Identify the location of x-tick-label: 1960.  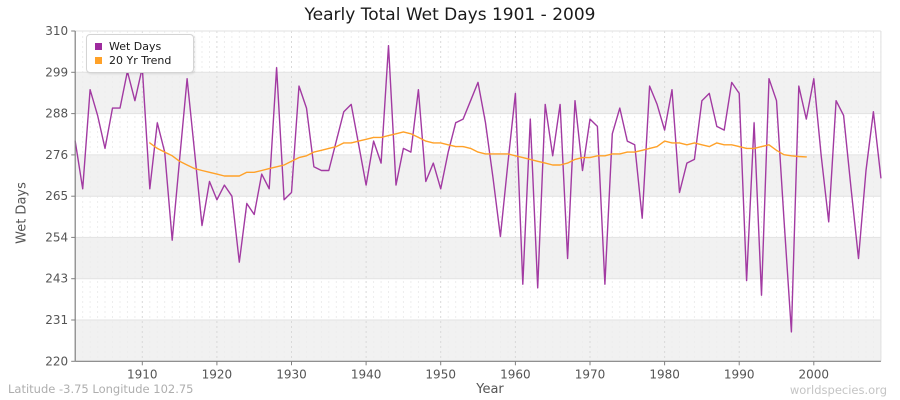
(515, 374).